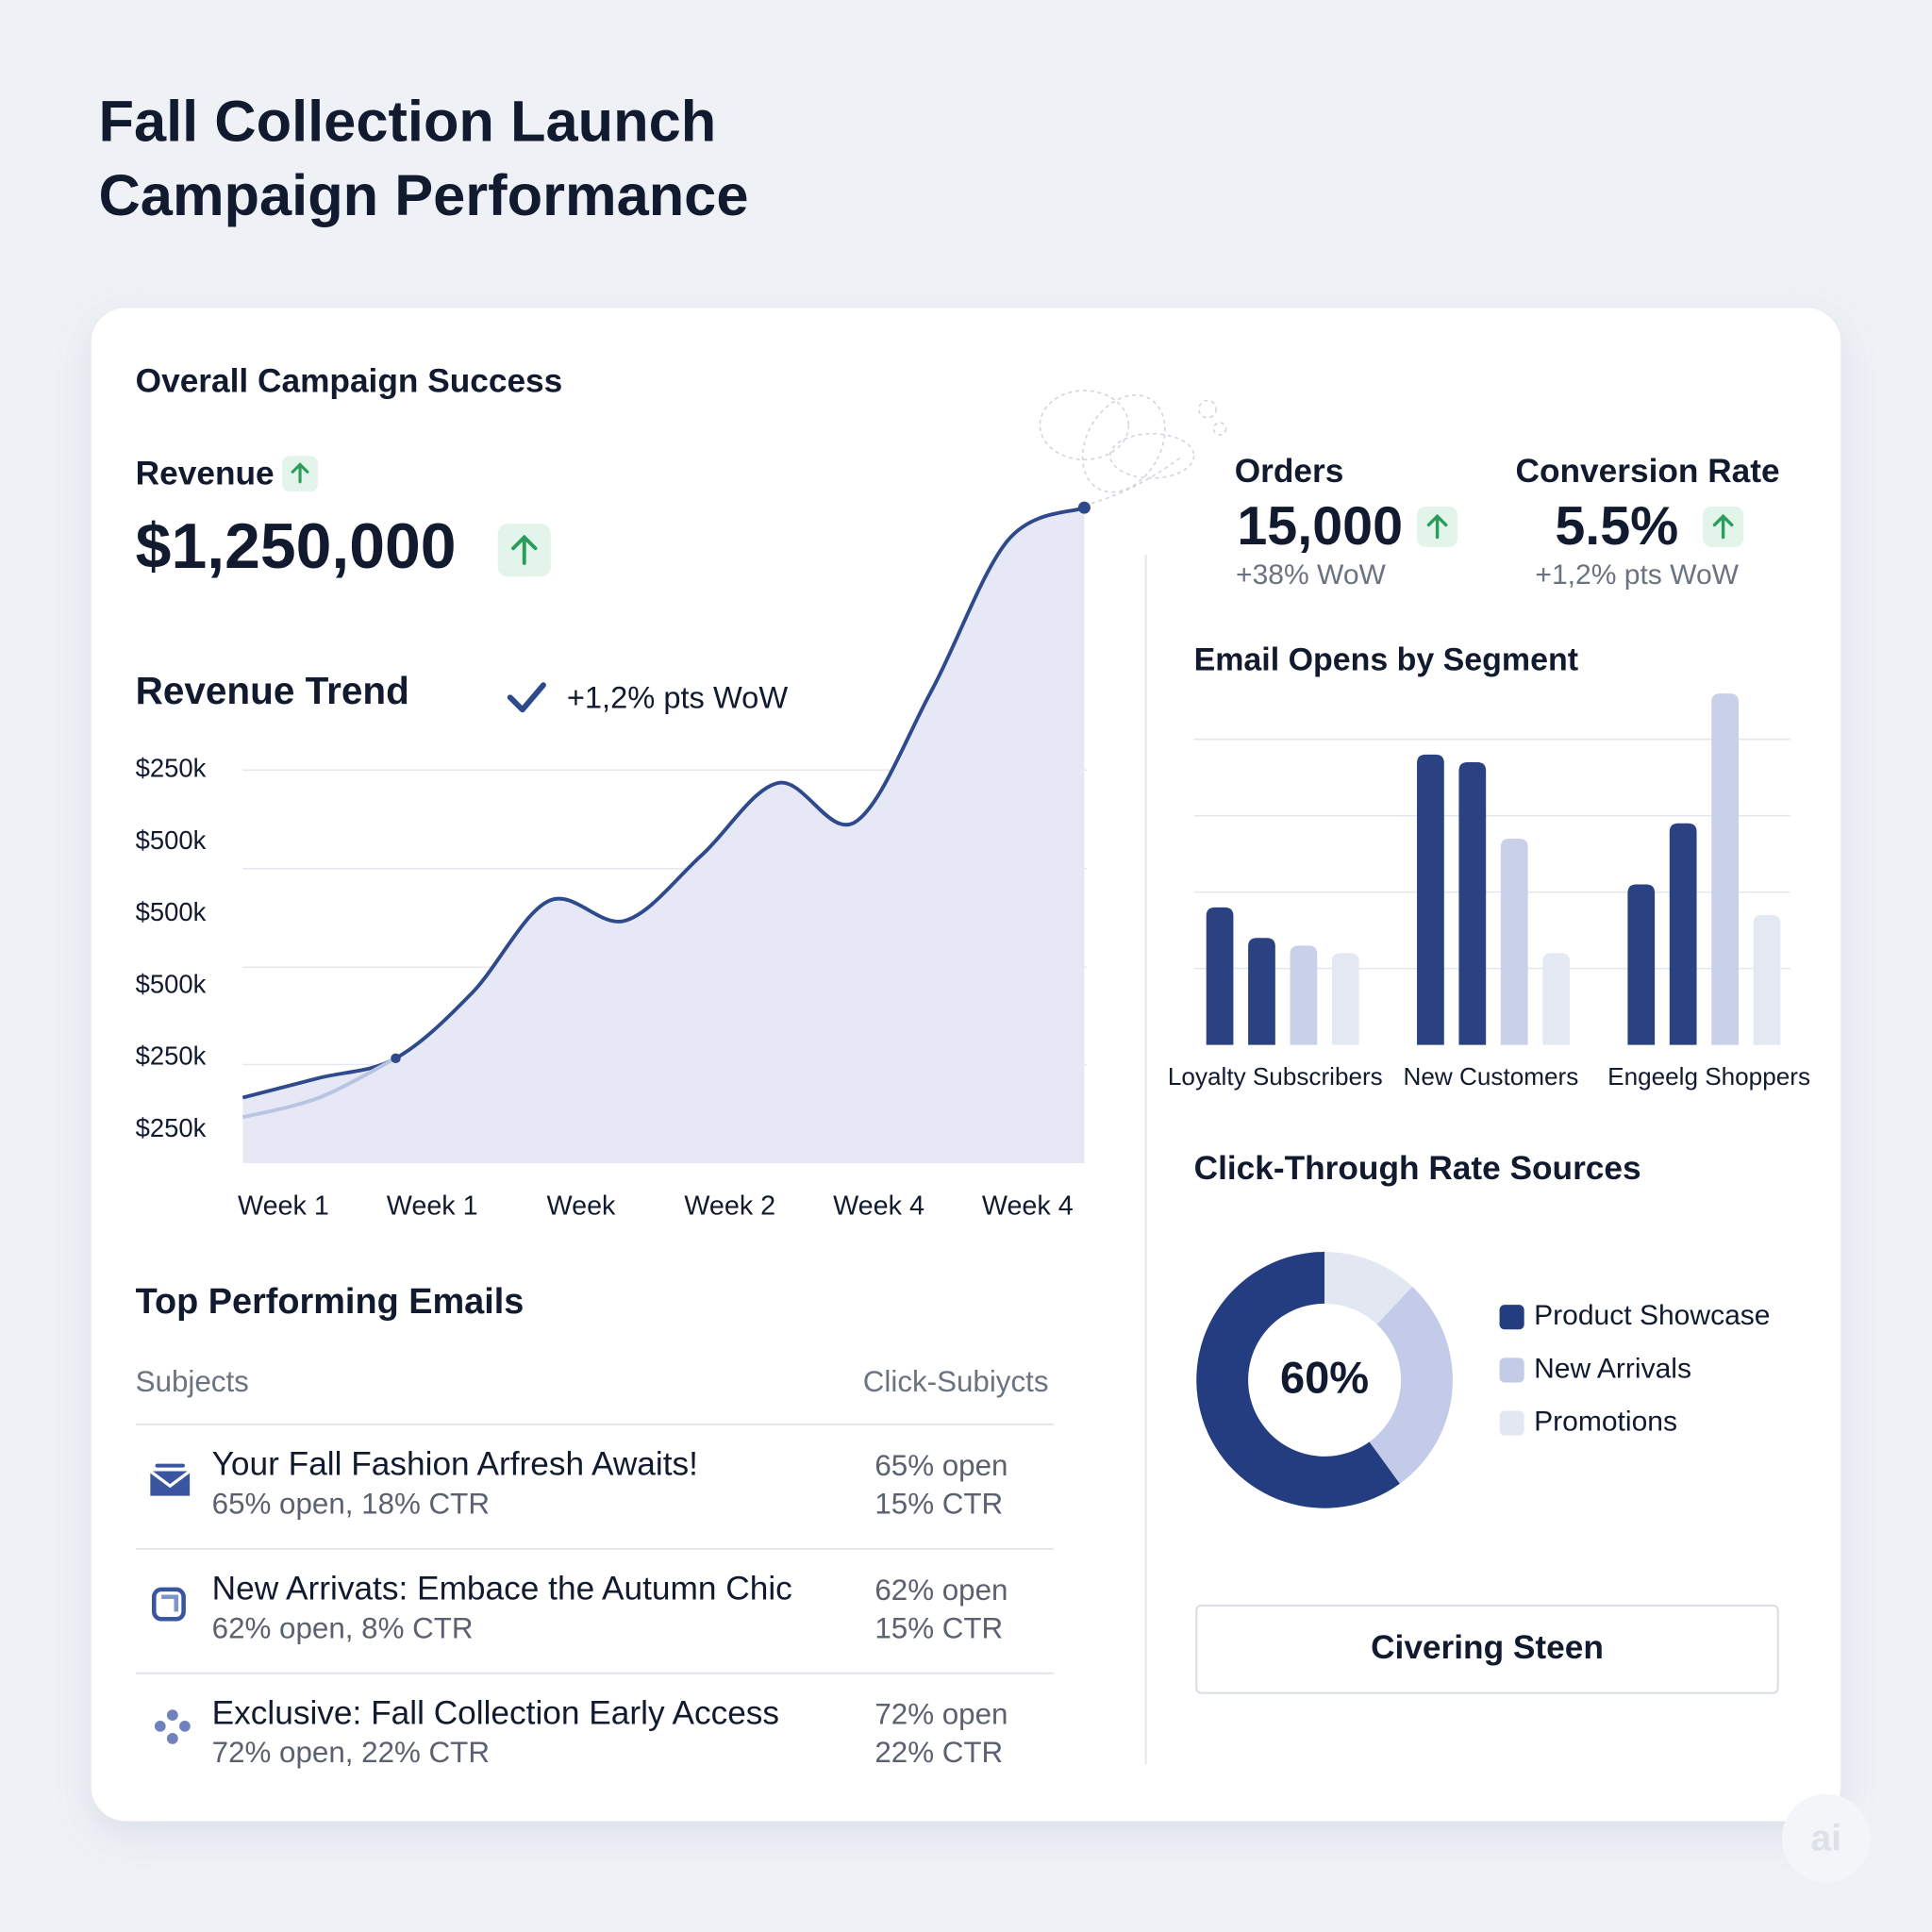 The width and height of the screenshot is (1932, 1932). I want to click on email-subject: Your Fall Fashion Arfresh Awaits!, so click(455, 1464).